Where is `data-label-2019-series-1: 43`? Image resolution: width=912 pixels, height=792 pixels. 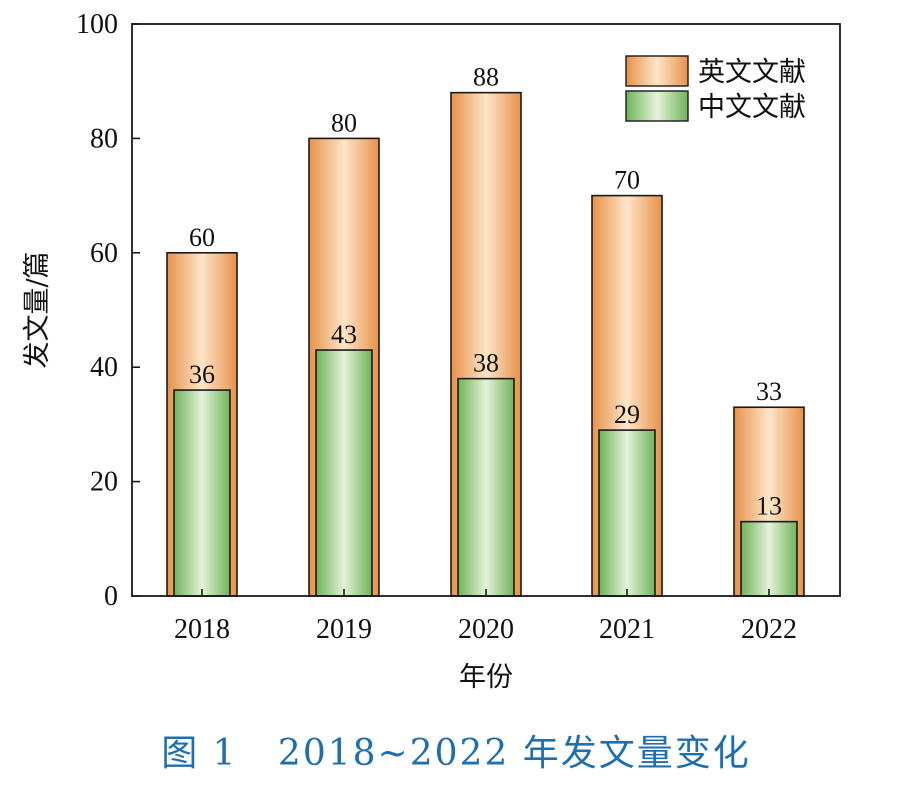
data-label-2019-series-1: 43 is located at coordinates (344, 334).